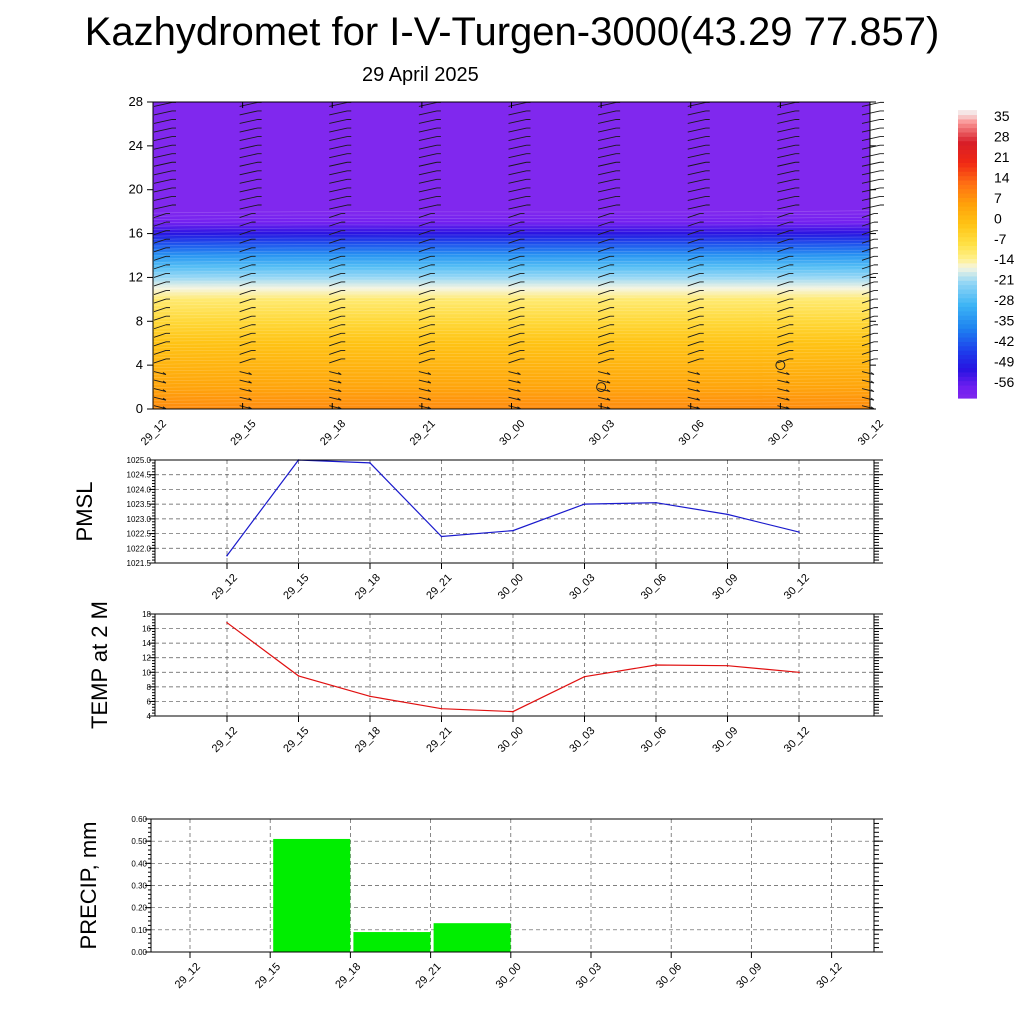 Image resolution: width=1024 pixels, height=1024 pixels. Describe the element at coordinates (84, 512) in the screenshot. I see `y-axis-title: PMSL` at that location.